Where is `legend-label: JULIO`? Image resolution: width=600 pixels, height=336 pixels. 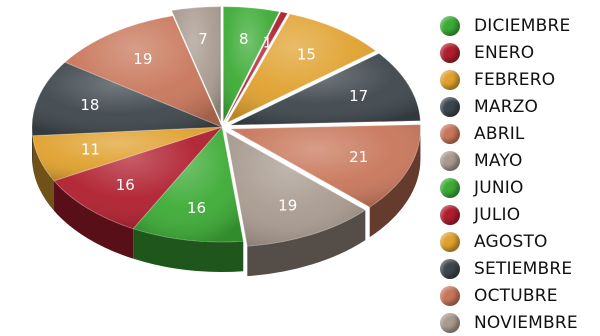 legend-label: JULIO is located at coordinates (497, 214).